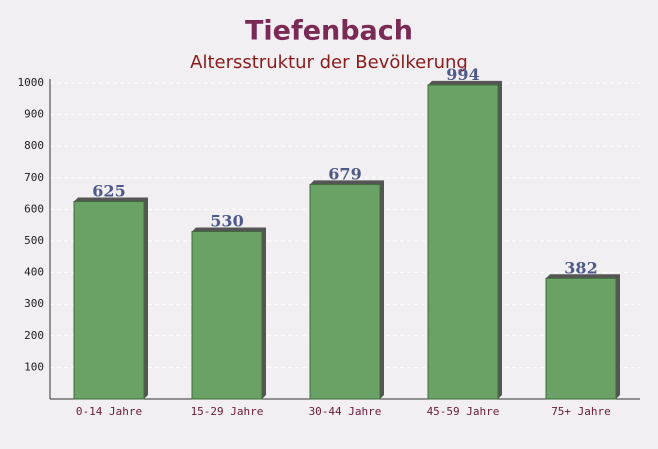 The width and height of the screenshot is (658, 449). What do you see at coordinates (329, 31) in the screenshot?
I see `chart-title: Tiefenbach` at bounding box center [329, 31].